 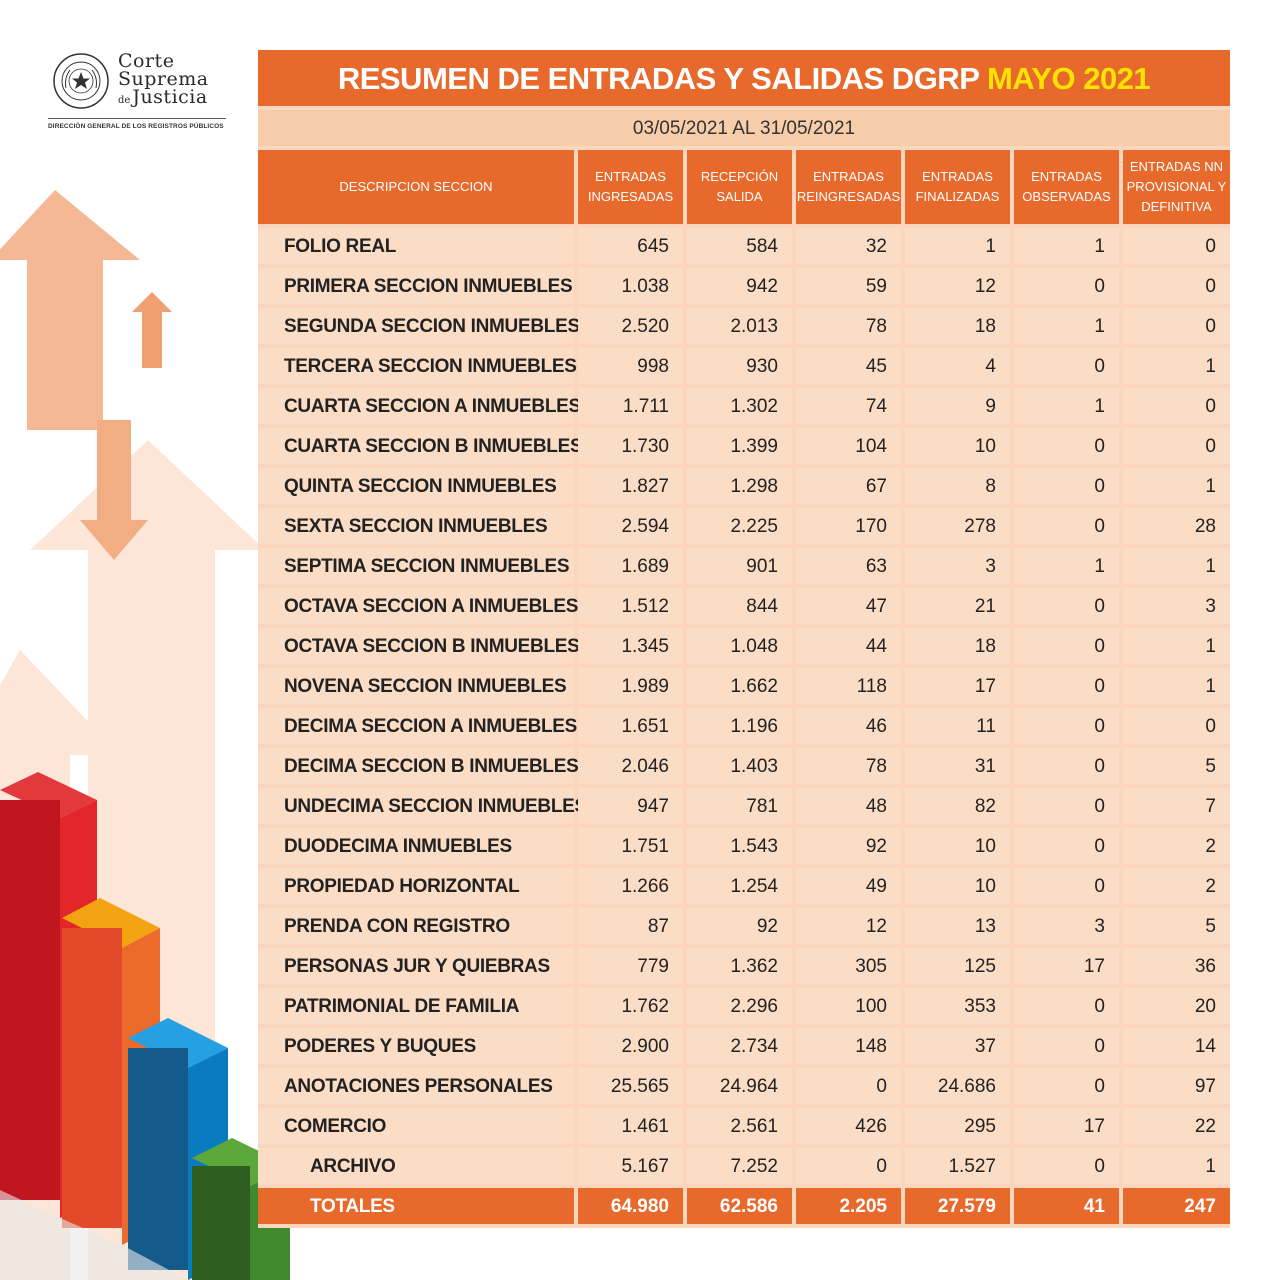 What do you see at coordinates (419, 406) in the screenshot?
I see `table-cell-descripcion-seccion: CUARTA SECCION A INMUEBLES` at bounding box center [419, 406].